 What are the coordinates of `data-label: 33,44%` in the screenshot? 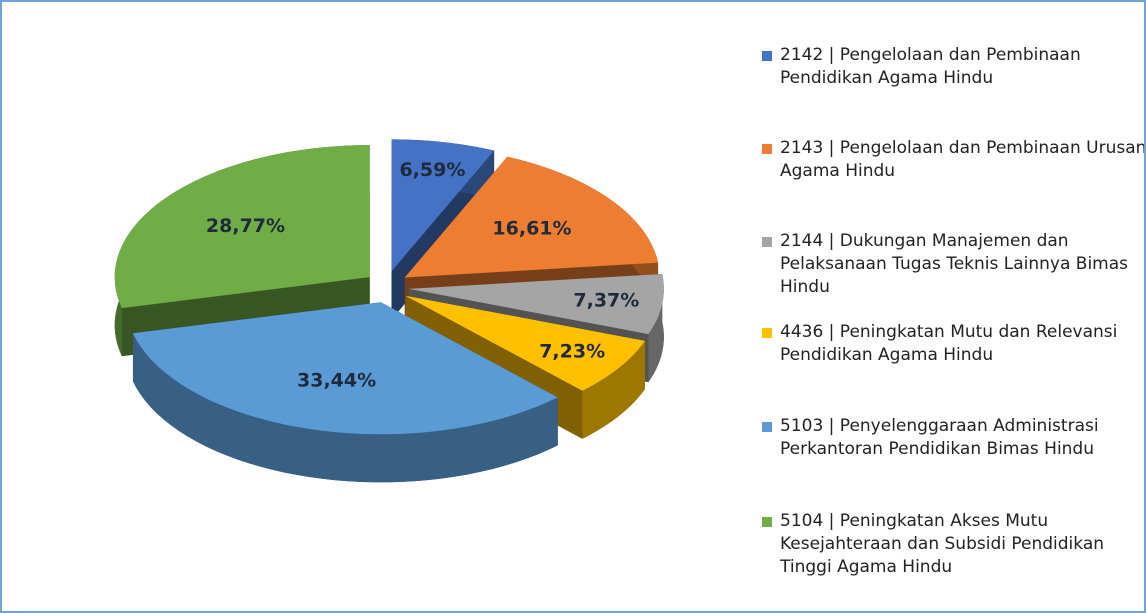 It's located at (336, 380).